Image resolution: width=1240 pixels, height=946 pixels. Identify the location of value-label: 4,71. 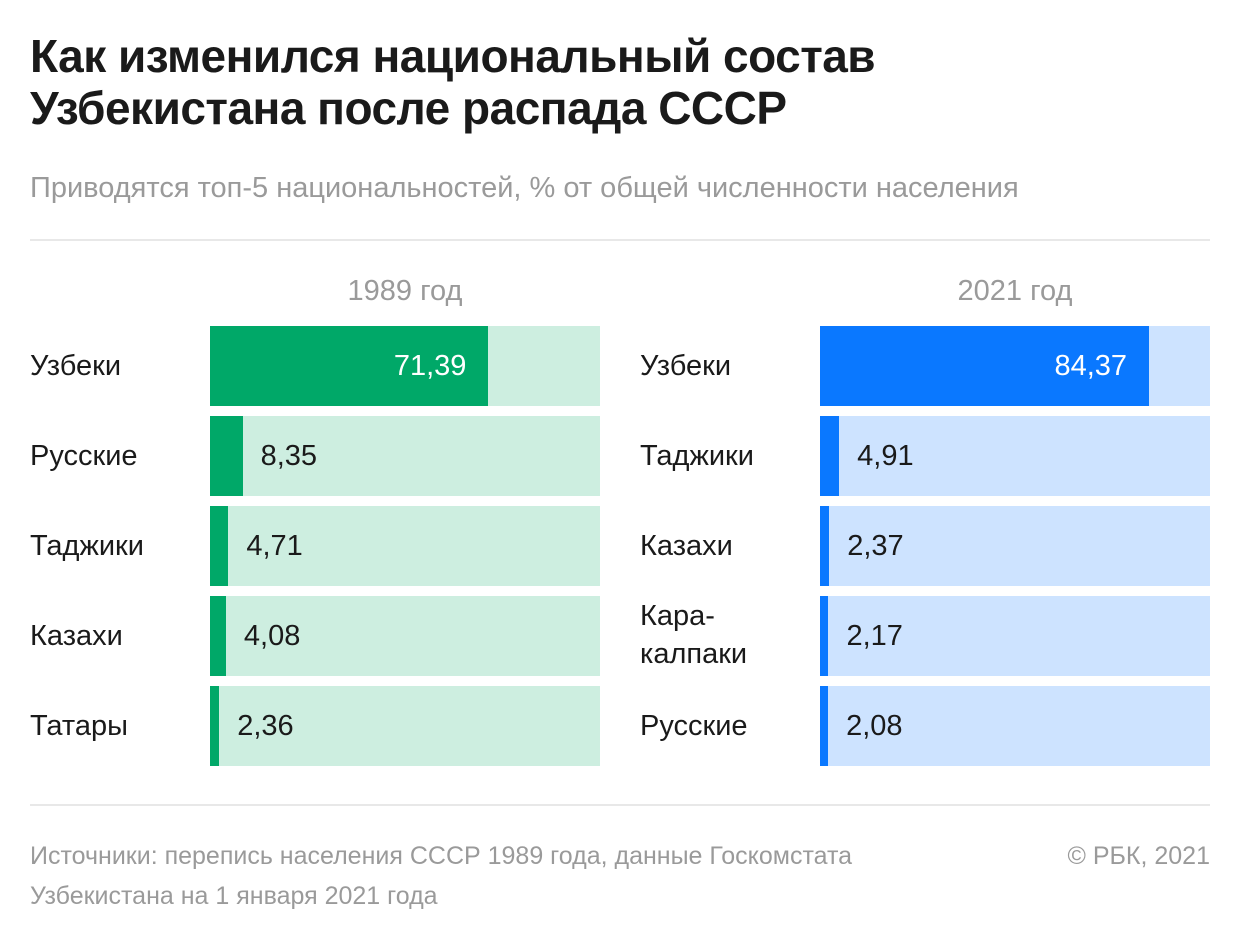
(274, 546).